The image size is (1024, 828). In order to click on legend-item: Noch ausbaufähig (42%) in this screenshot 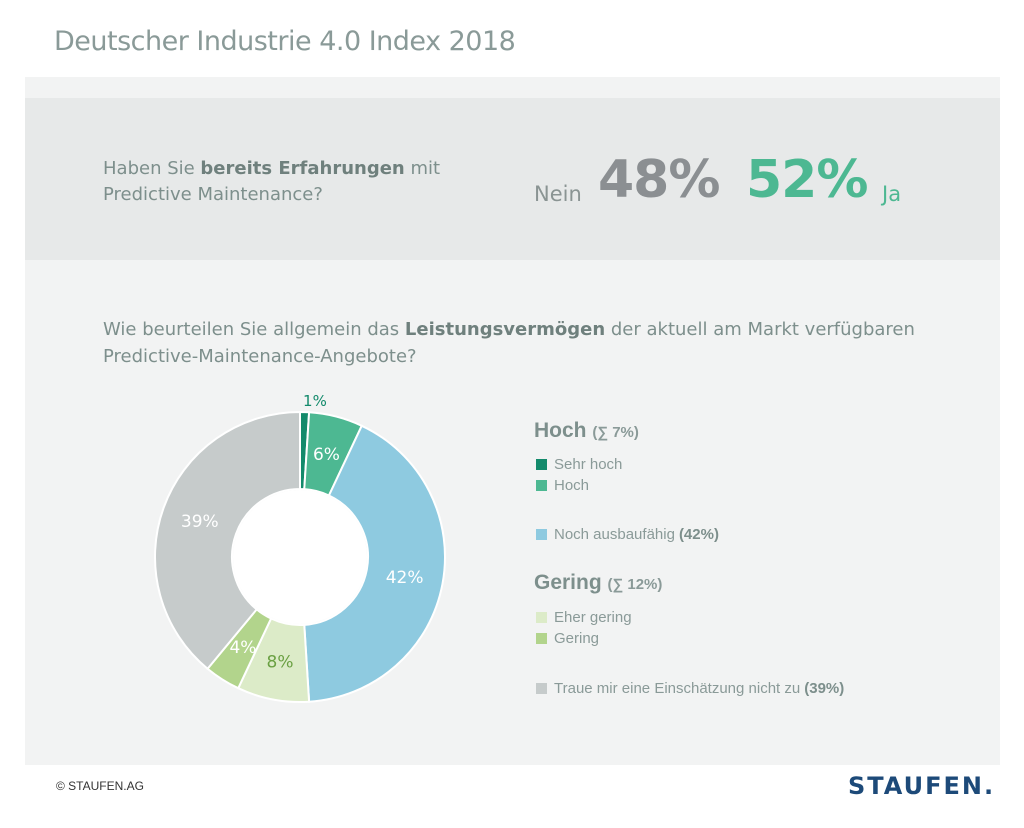, I will do `click(627, 534)`.